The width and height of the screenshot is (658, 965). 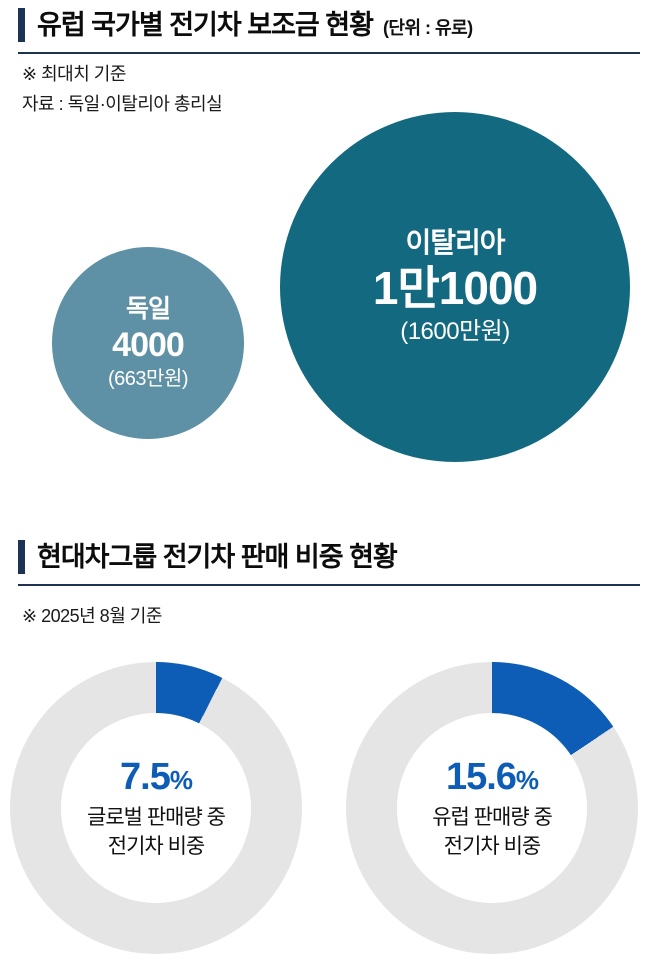 What do you see at coordinates (148, 379) in the screenshot?
I see `bubble-germany-krw: (663만원)` at bounding box center [148, 379].